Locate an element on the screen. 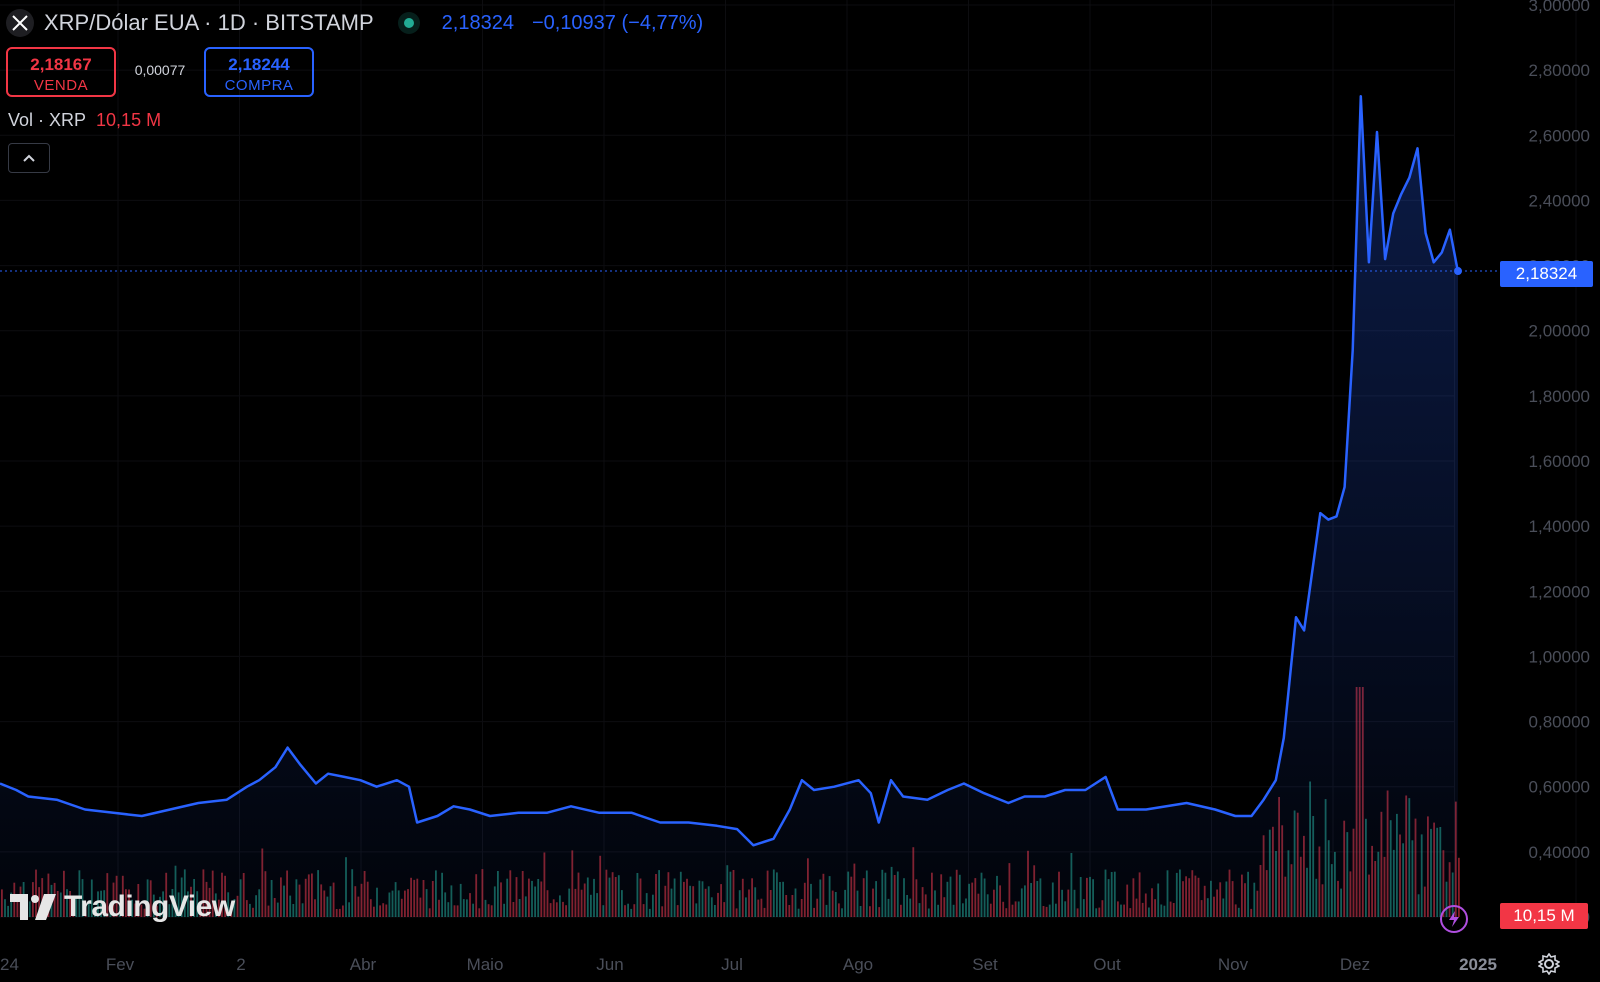 This screenshot has height=982, width=1600. last-price-dot is located at coordinates (1458, 271).